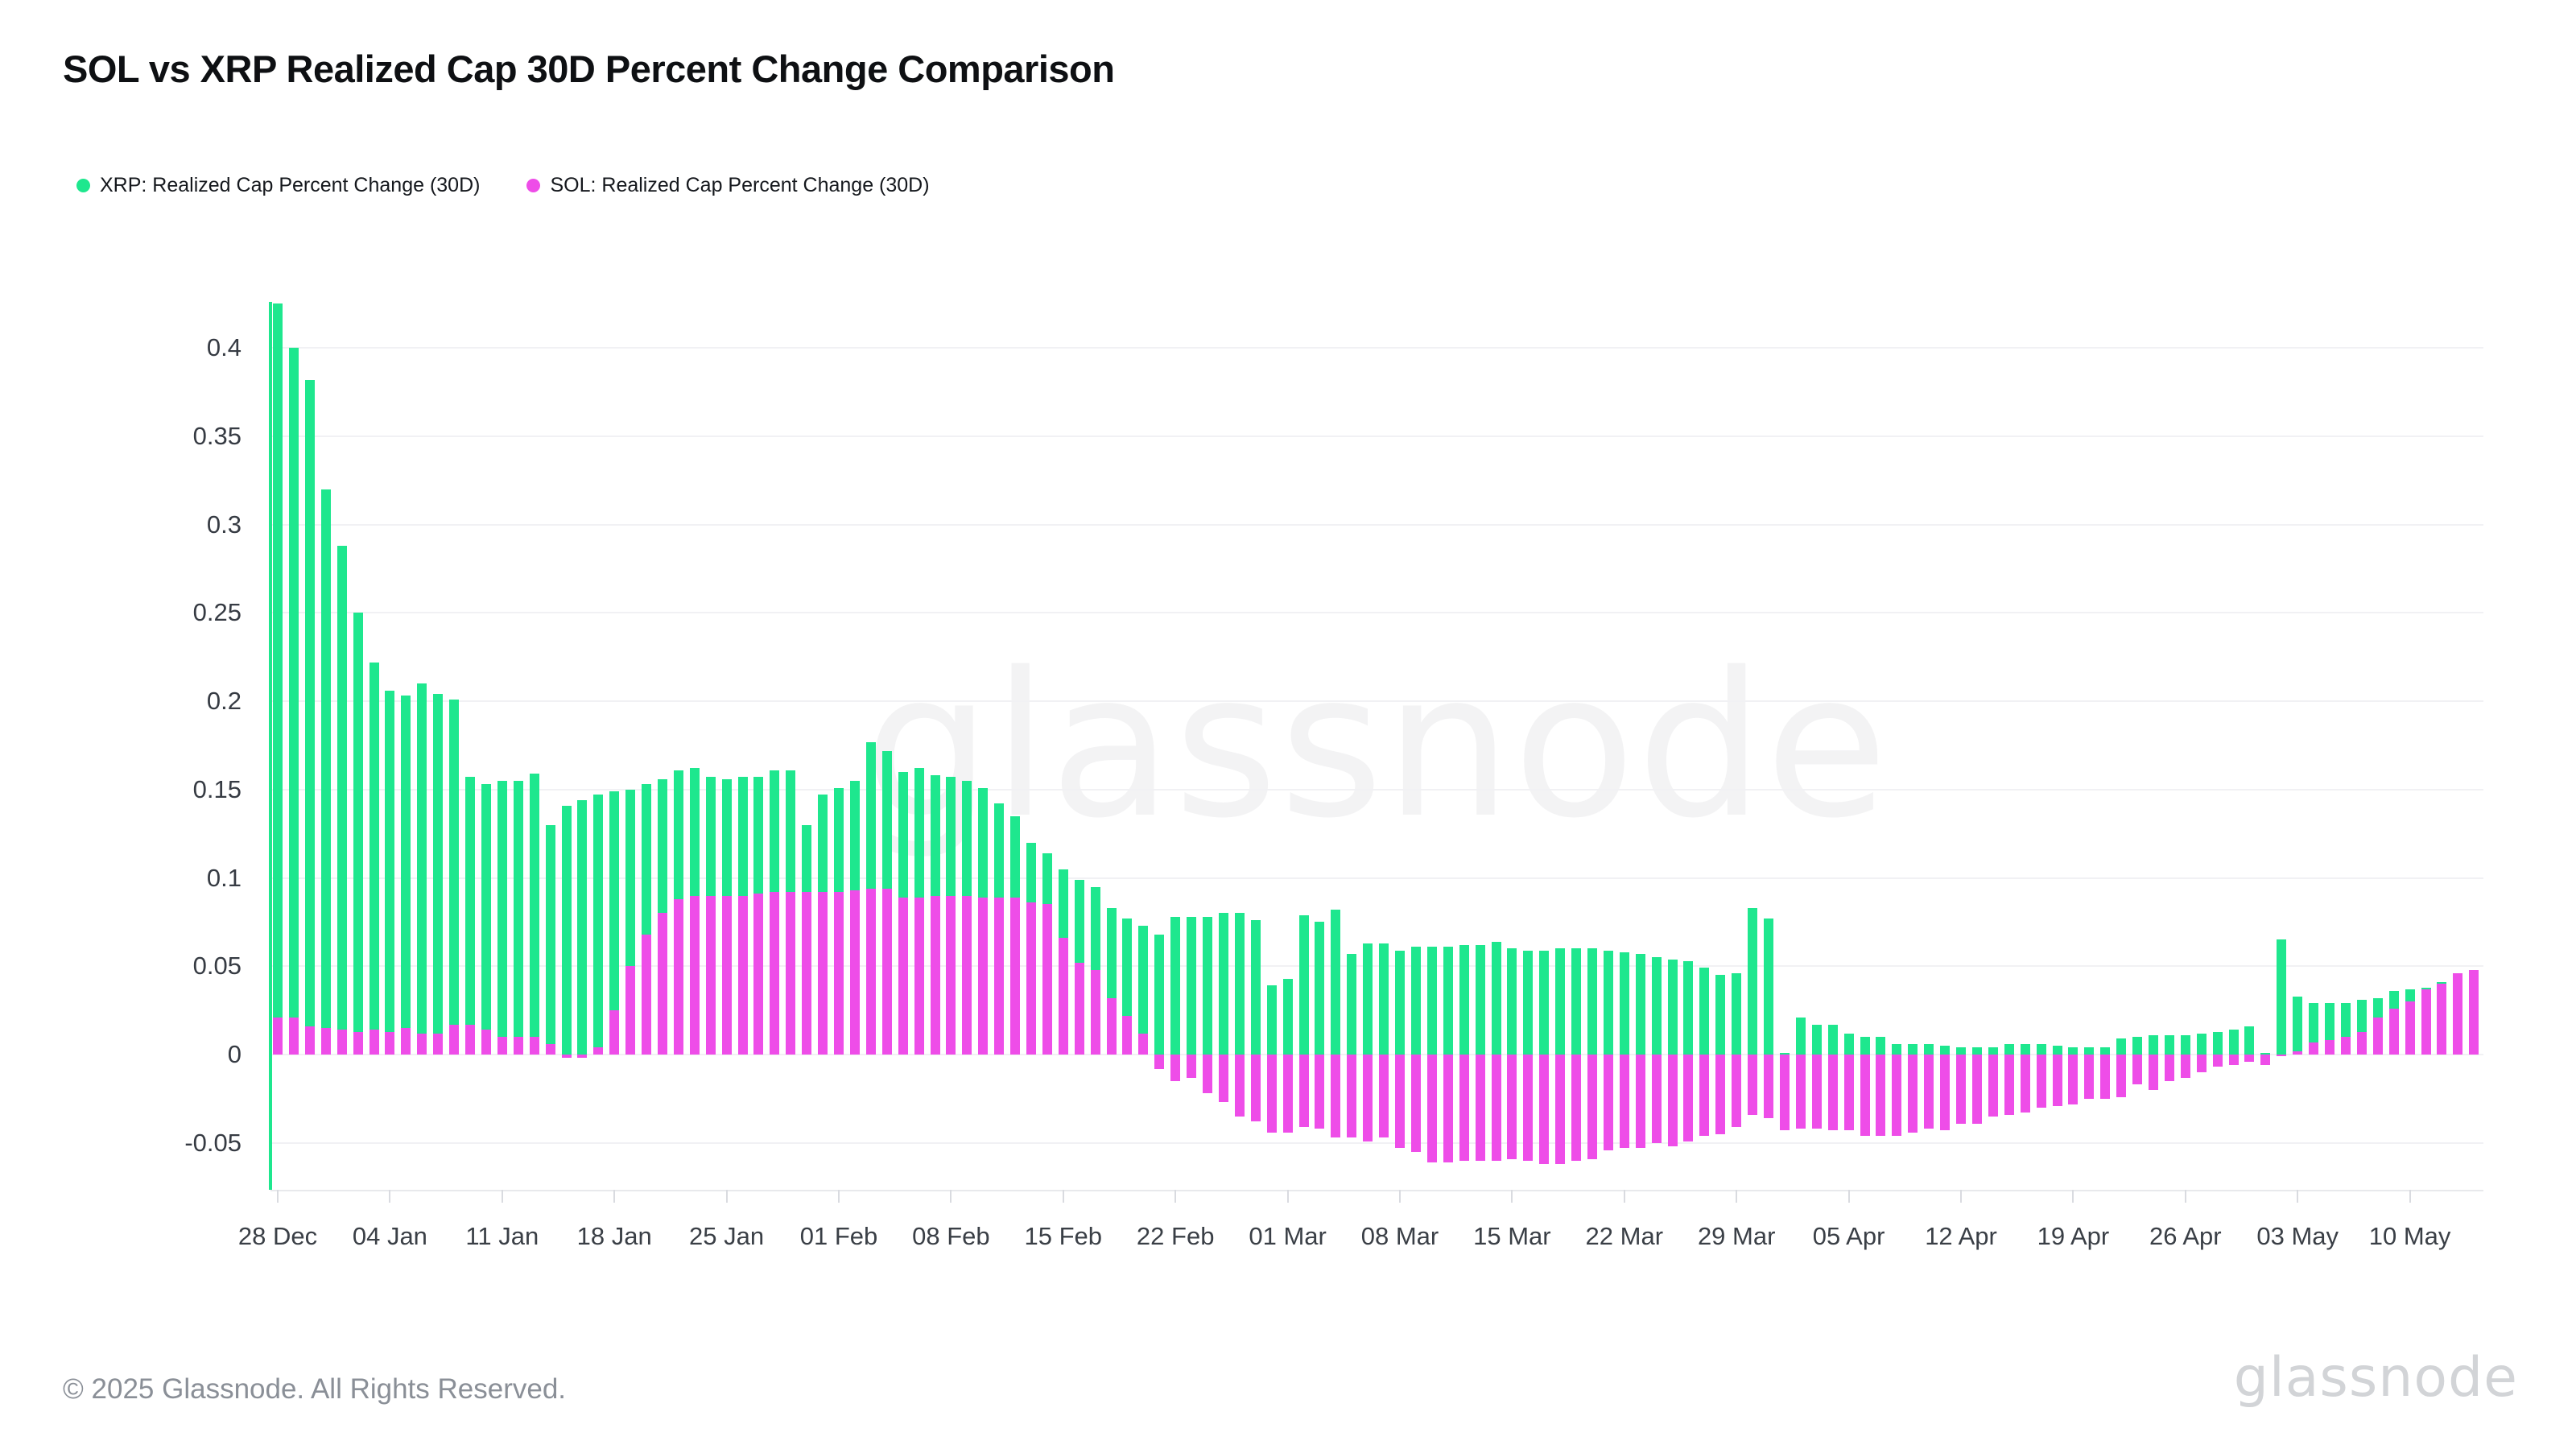  I want to click on y-tick-label: 0.3, so click(224, 524).